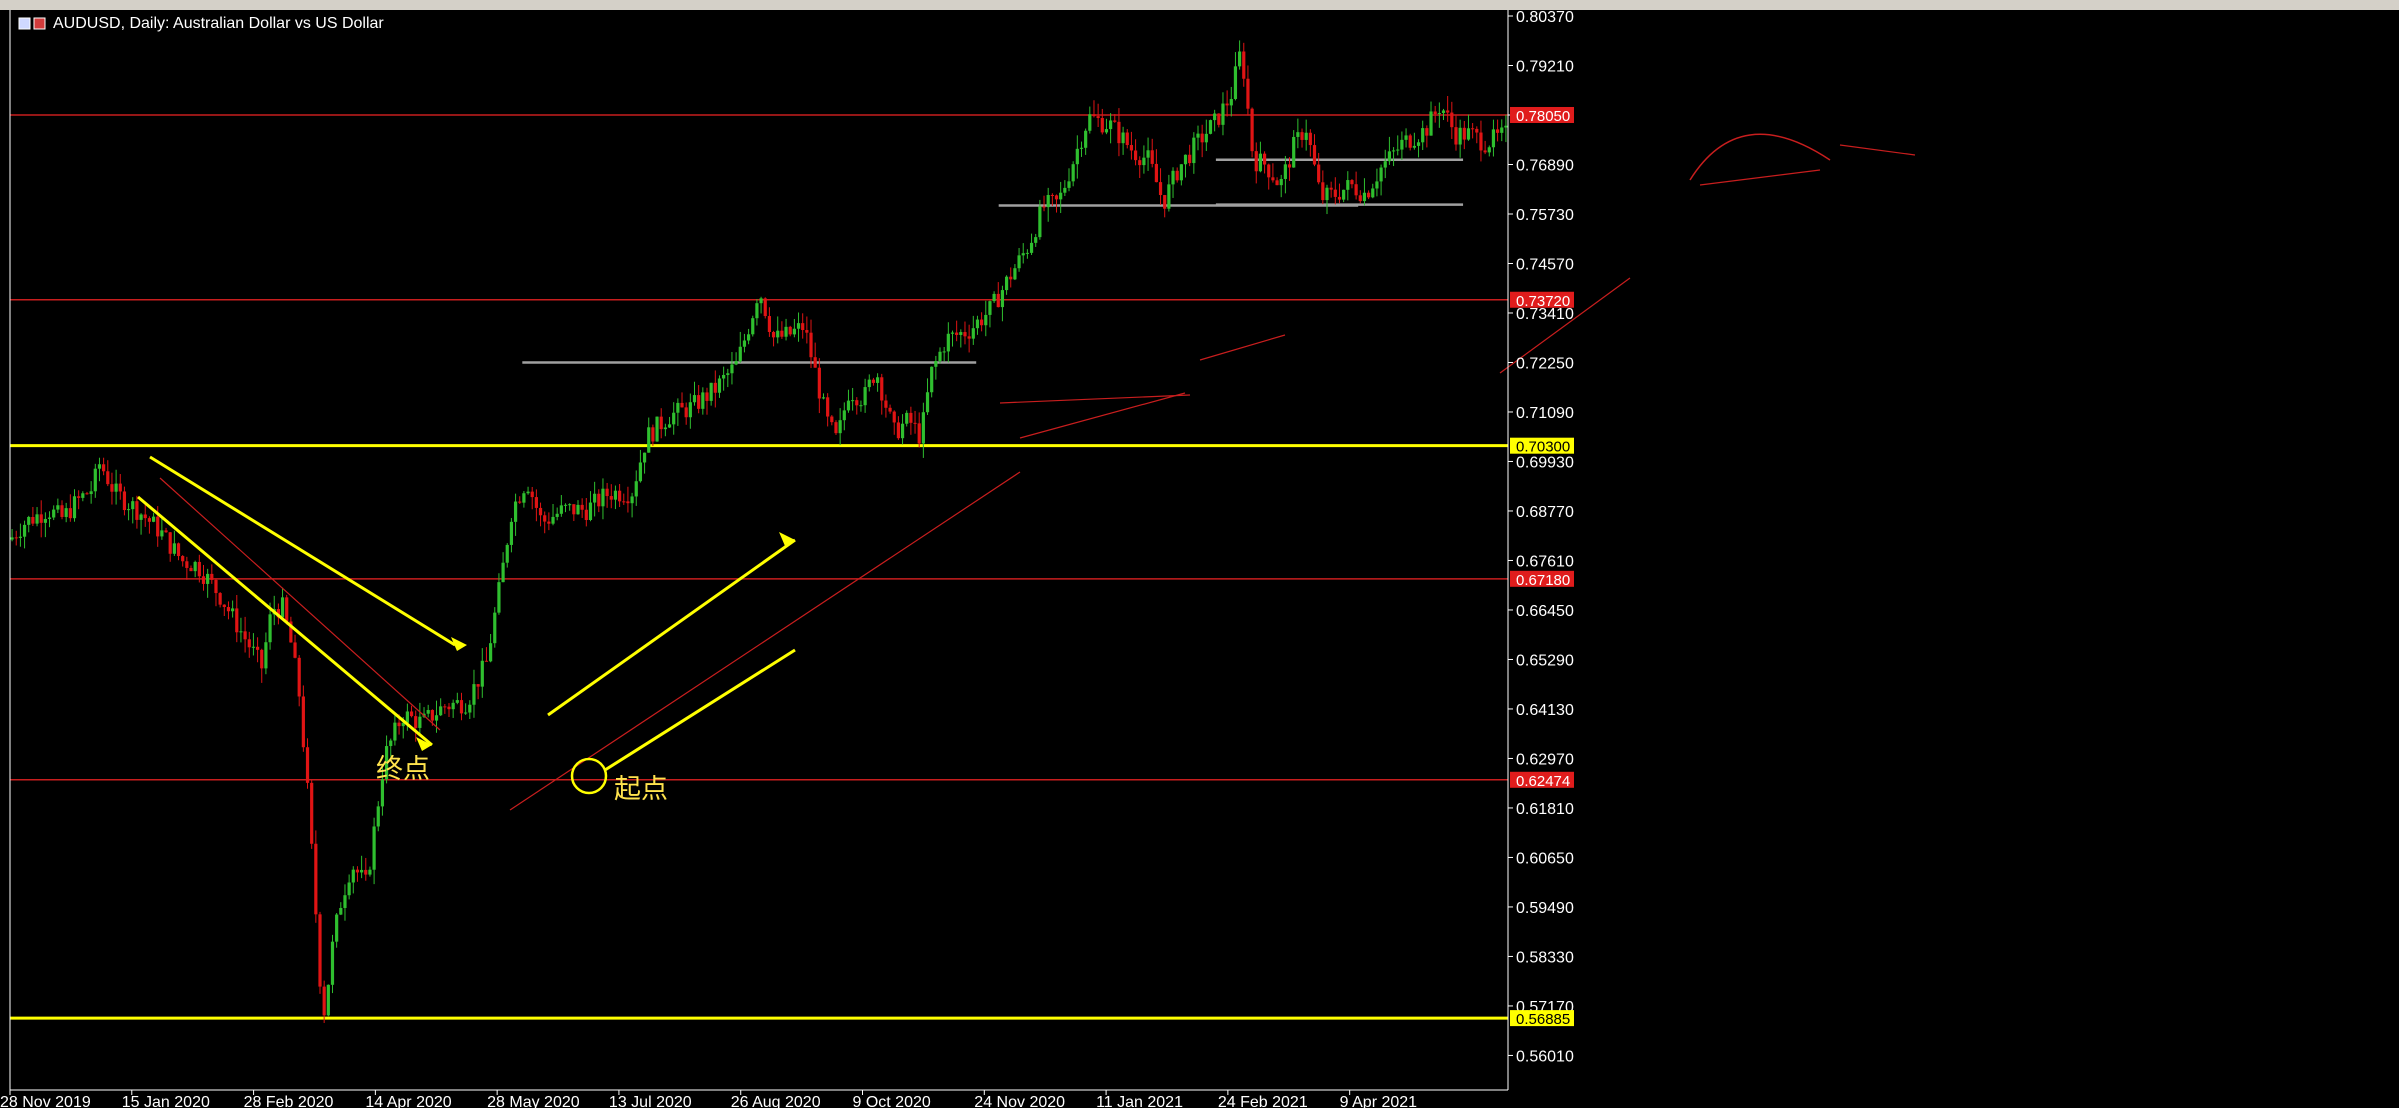 Image resolution: width=2399 pixels, height=1108 pixels. I want to click on y-tick-label: 0.60650, so click(1545, 858).